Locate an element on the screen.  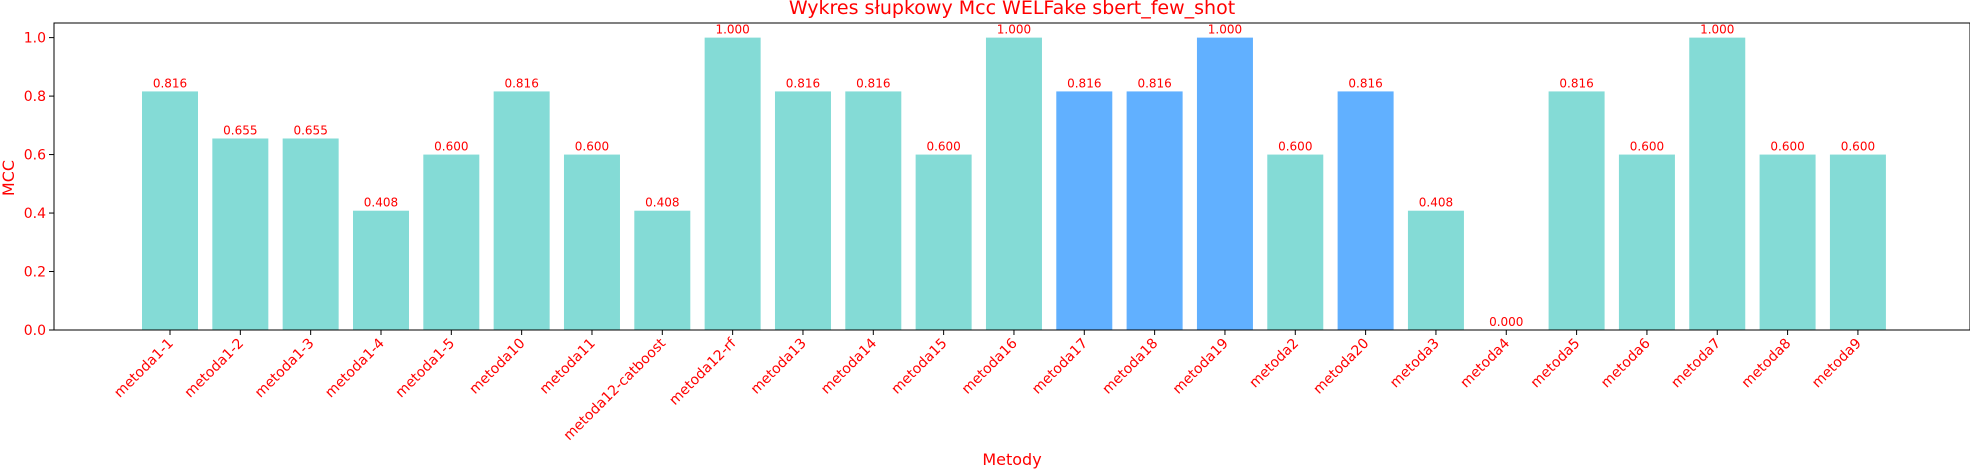
x-tick-label-metoda1-1: metoda1-1 is located at coordinates (144, 369).